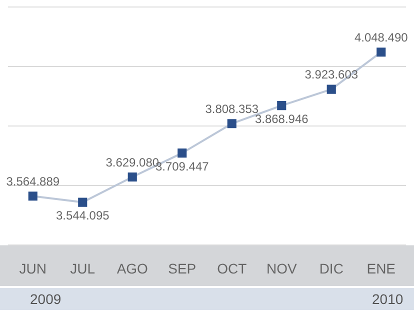 The width and height of the screenshot is (414, 311). Describe the element at coordinates (381, 37) in the screenshot. I see `data-label: 4.048.490` at that location.